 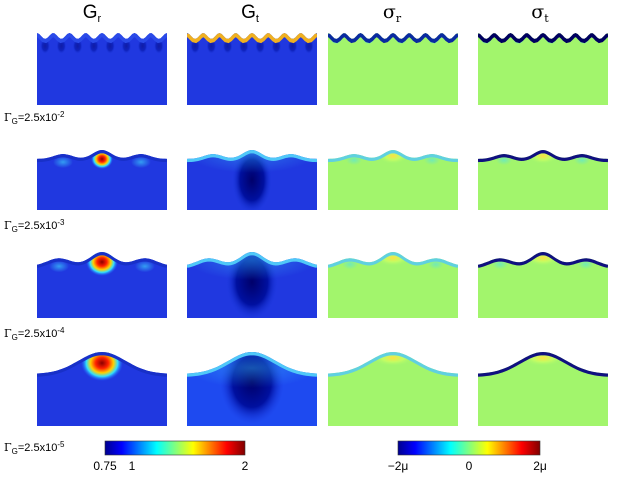 What do you see at coordinates (34, 226) in the screenshot?
I see `row-label: ΓG=2.5x10-3` at bounding box center [34, 226].